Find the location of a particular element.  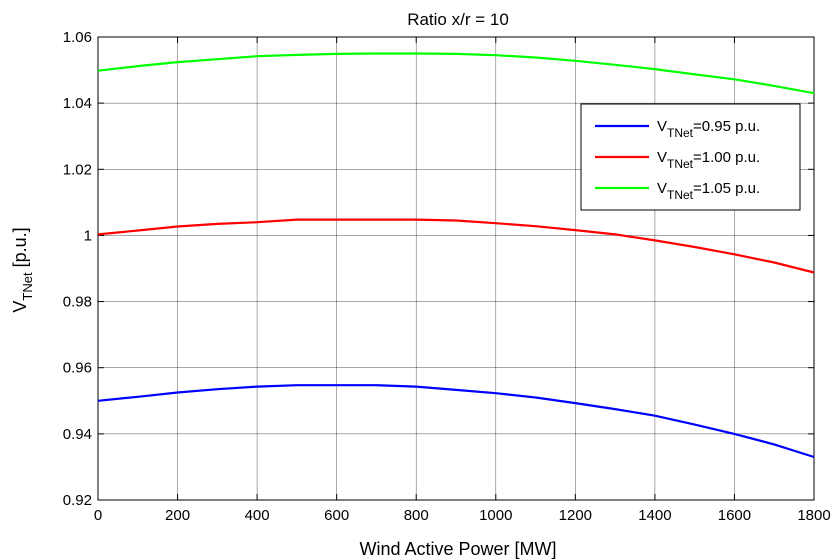

x-tick-label: 1800 is located at coordinates (813, 515).